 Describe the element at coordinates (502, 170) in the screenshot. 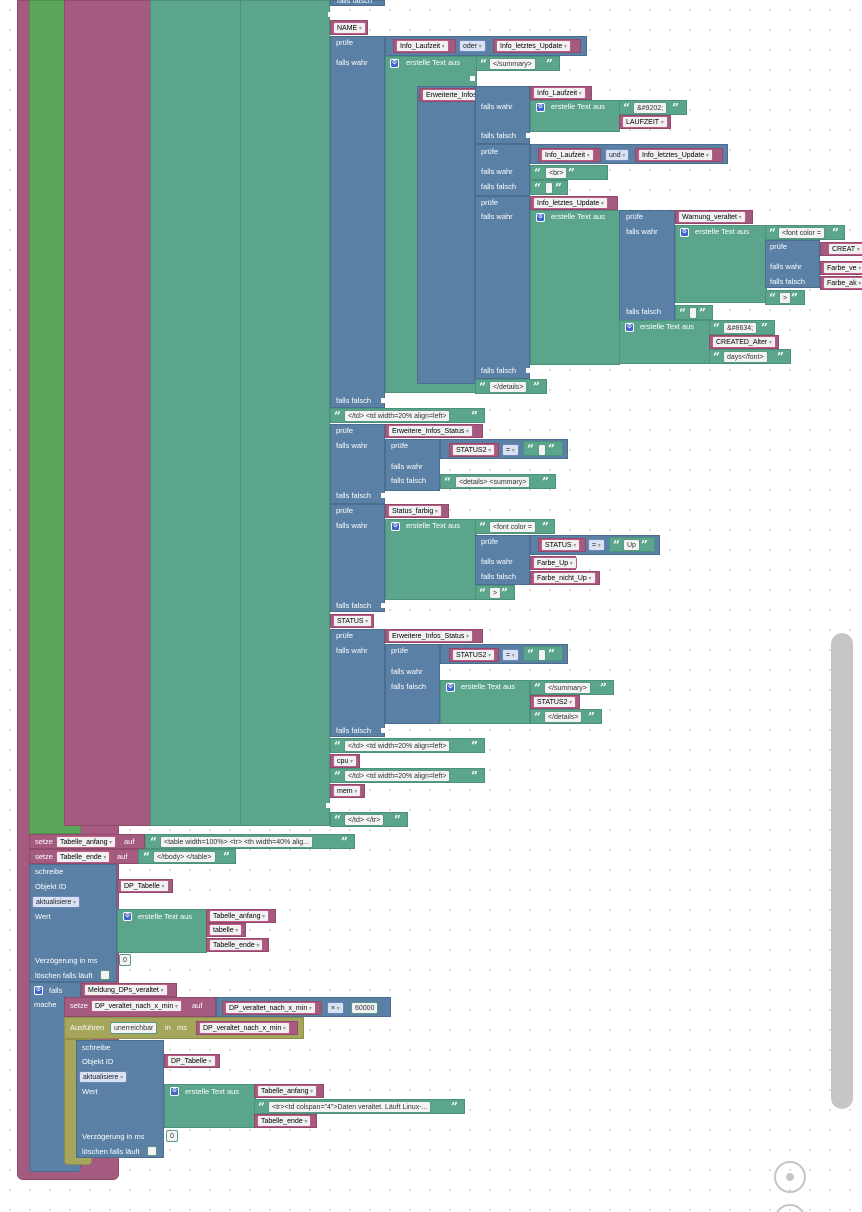

I see `if-block-und` at that location.